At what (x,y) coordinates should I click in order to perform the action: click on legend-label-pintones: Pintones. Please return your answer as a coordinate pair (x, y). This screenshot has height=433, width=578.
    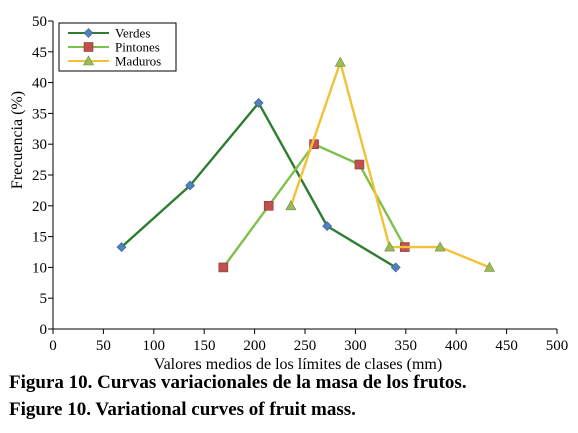
    Looking at the image, I should click on (137, 47).